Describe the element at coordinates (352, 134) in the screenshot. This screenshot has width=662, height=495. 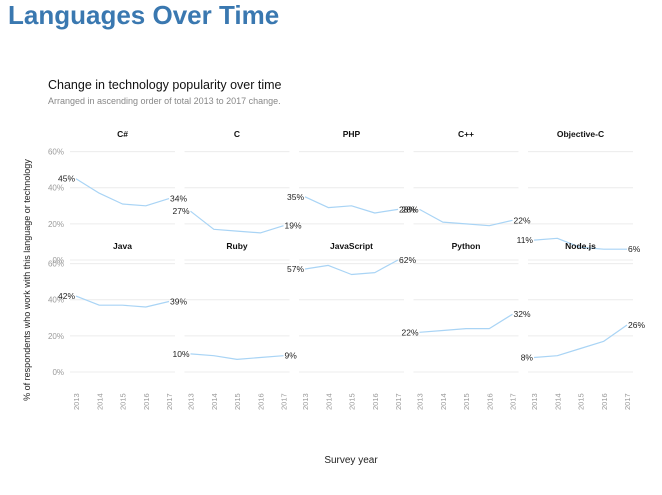
I see `facet-title: PHP` at that location.